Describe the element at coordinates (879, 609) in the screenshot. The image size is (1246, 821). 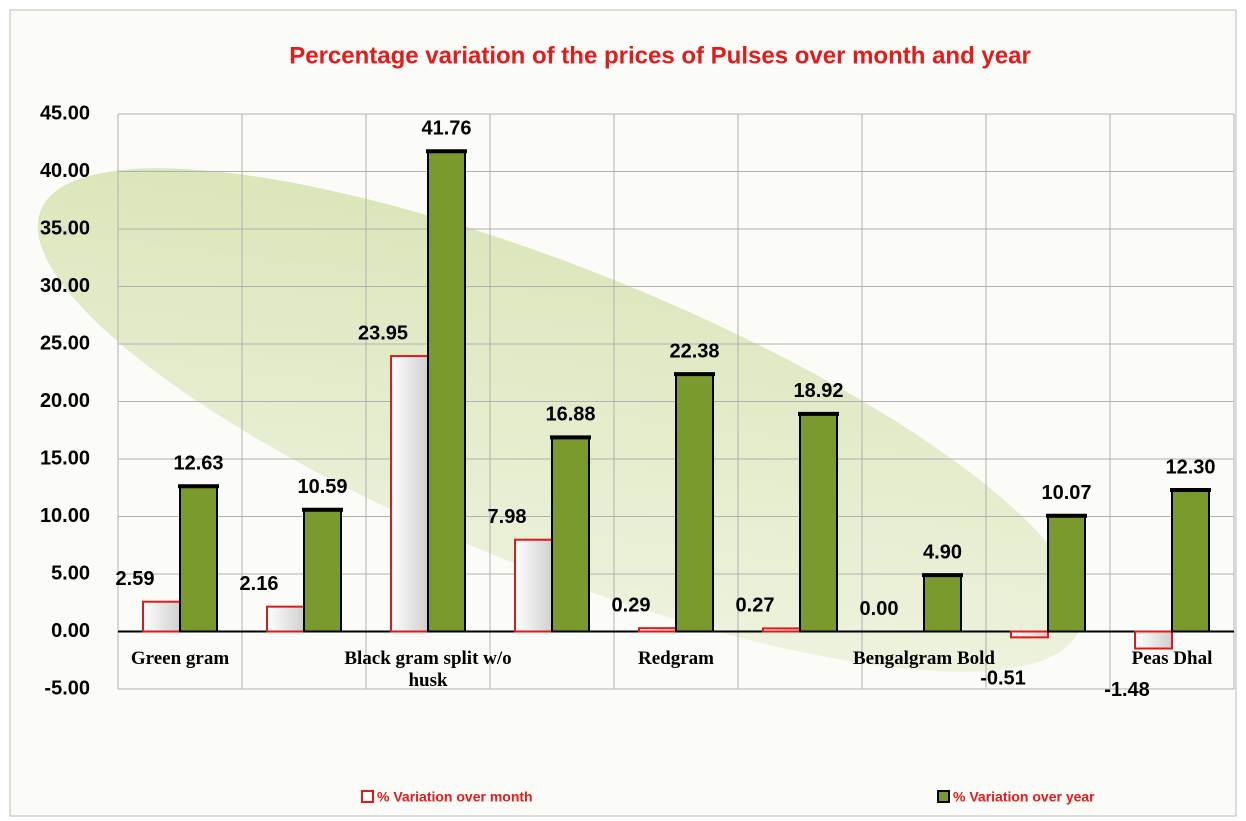
I see `value-label: 0.00` at that location.